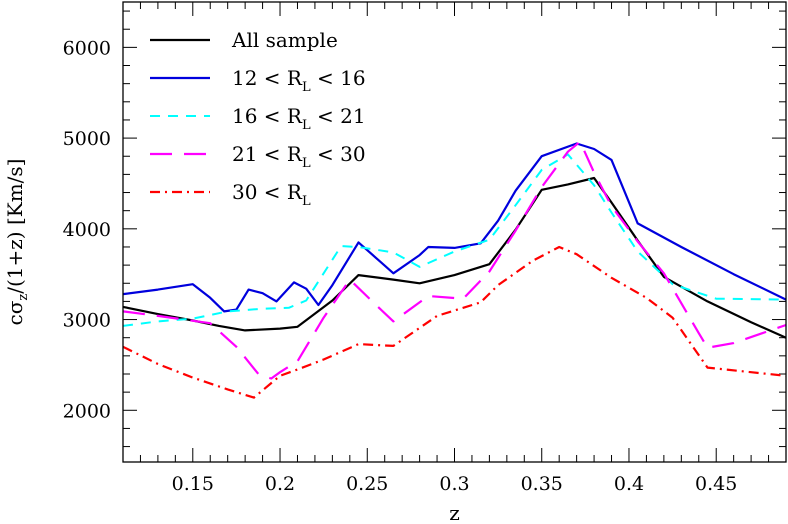  I want to click on y-label-subscript: z, so click(23, 297).